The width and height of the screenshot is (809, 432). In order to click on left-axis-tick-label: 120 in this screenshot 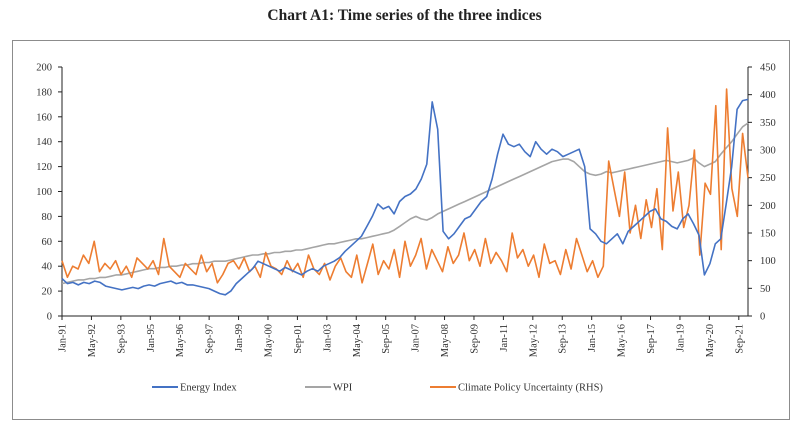, I will do `click(44, 167)`.